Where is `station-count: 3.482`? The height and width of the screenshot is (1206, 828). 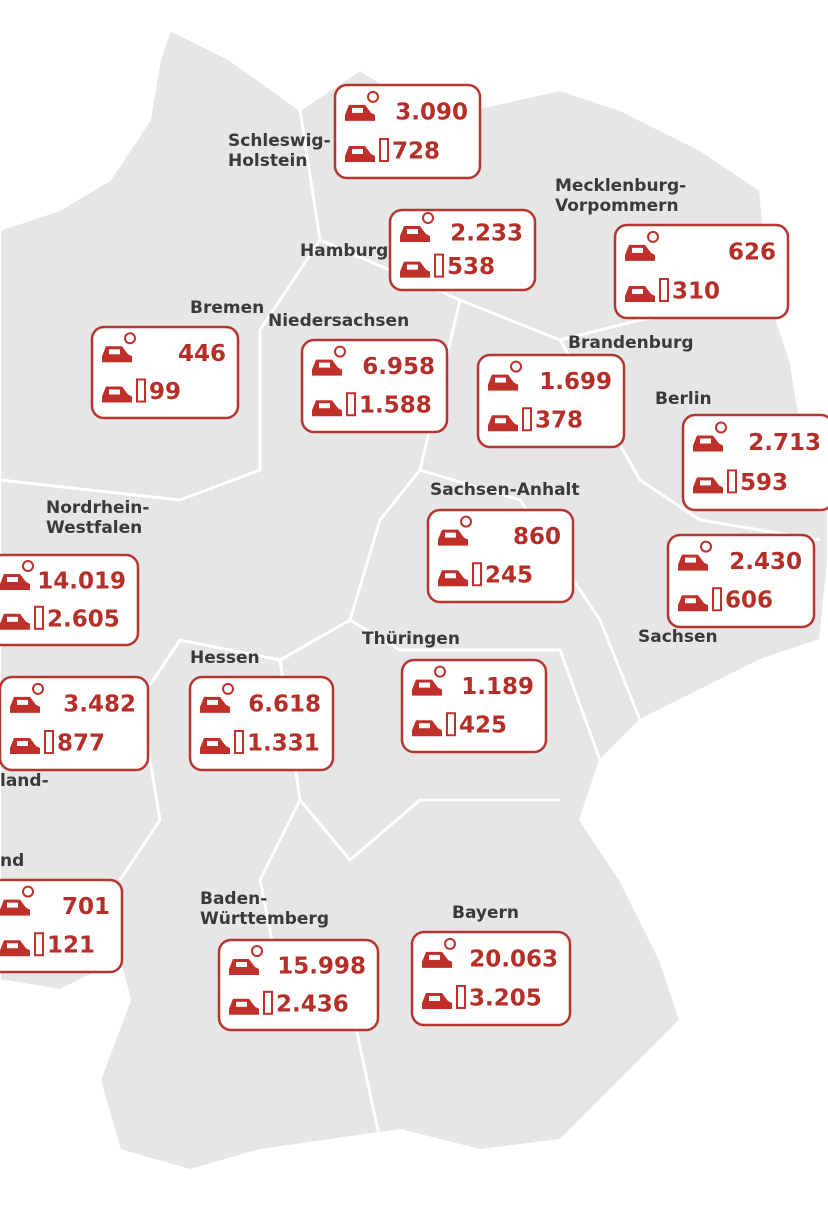 station-count: 3.482 is located at coordinates (99, 704).